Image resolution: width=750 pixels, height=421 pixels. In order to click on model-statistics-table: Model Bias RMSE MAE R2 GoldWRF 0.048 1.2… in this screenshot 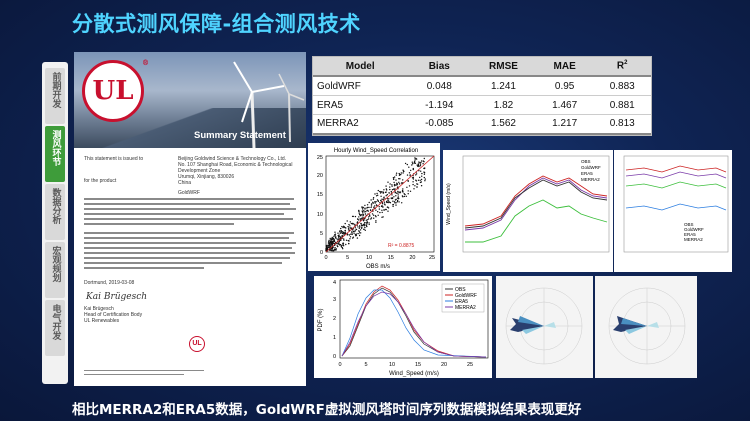, I will do `click(482, 96)`.